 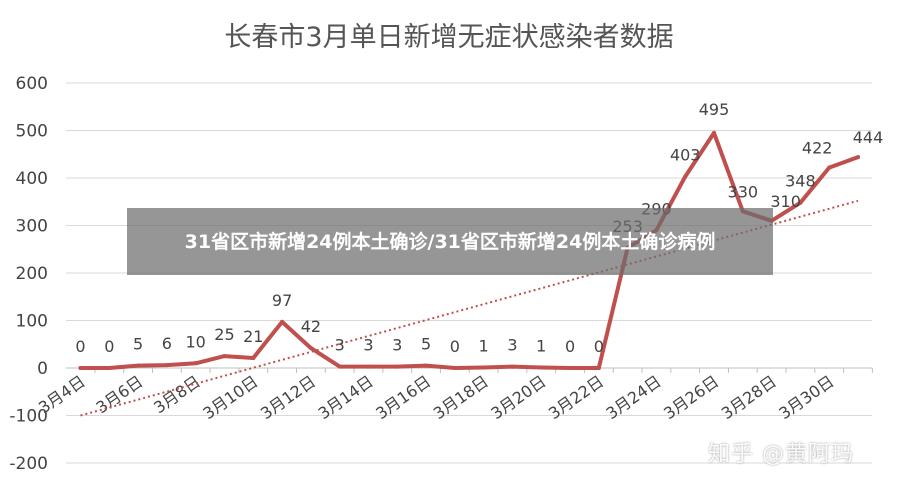 I want to click on data-label: 403, so click(x=685, y=155).